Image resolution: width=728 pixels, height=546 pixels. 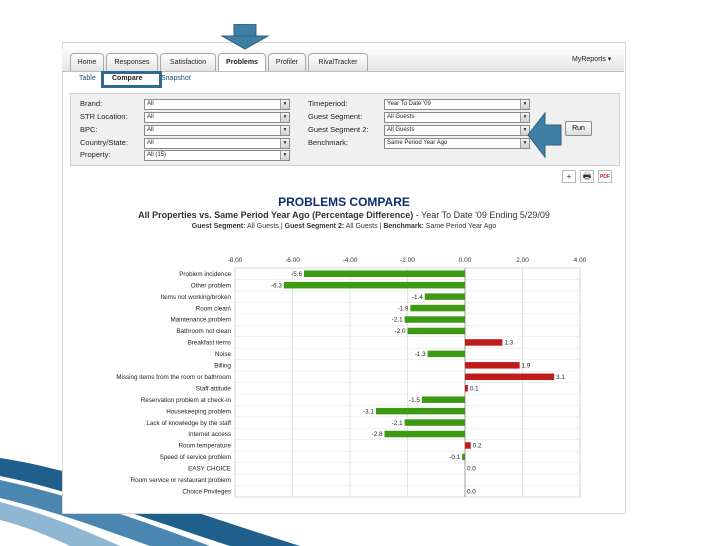 What do you see at coordinates (417, 297) in the screenshot?
I see `bar-value-label: -1.4` at bounding box center [417, 297].